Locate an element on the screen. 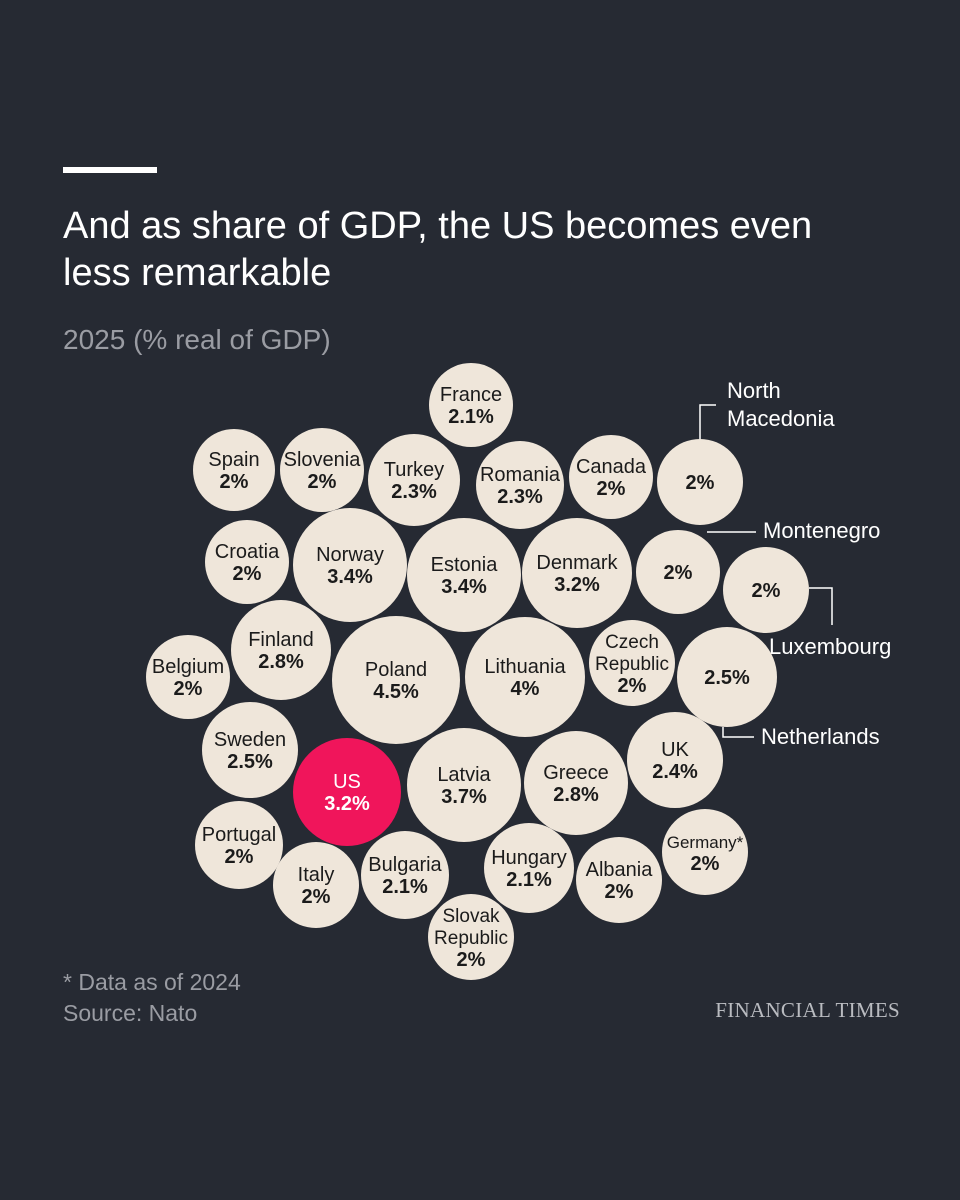 Image resolution: width=960 pixels, height=1200 pixels. bubble-value-finland: 2.8% is located at coordinates (281, 662).